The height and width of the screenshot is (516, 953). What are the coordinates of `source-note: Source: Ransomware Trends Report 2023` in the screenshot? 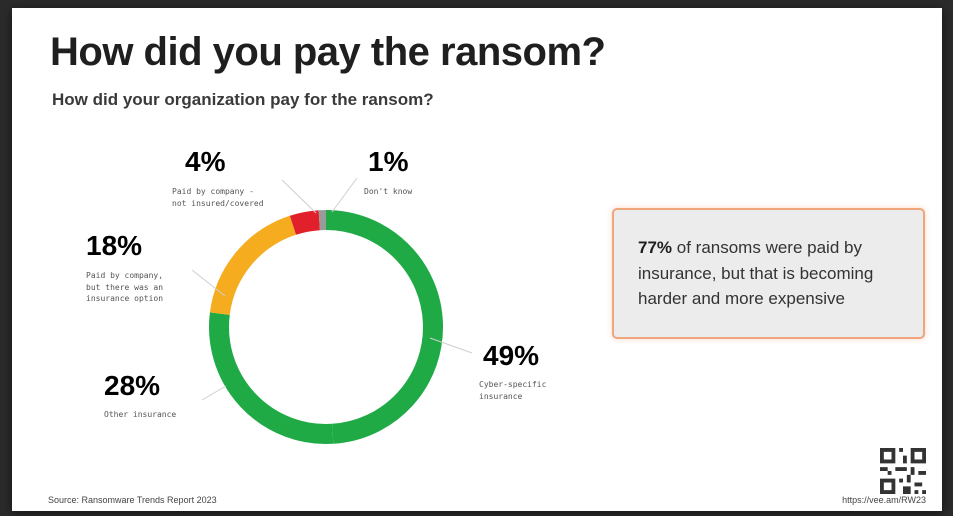 It's located at (132, 500).